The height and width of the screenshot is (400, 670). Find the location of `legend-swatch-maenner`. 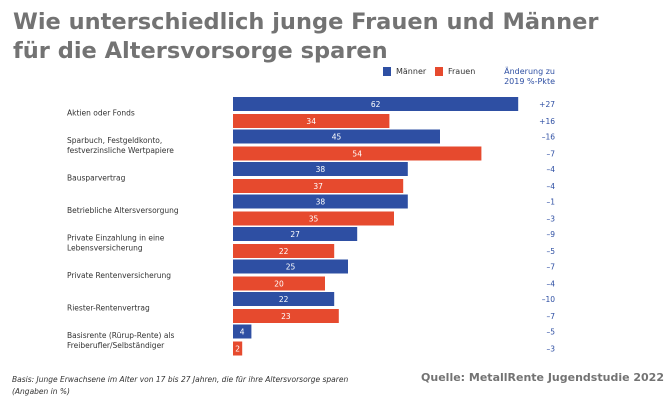

legend-swatch-maenner is located at coordinates (387, 71).